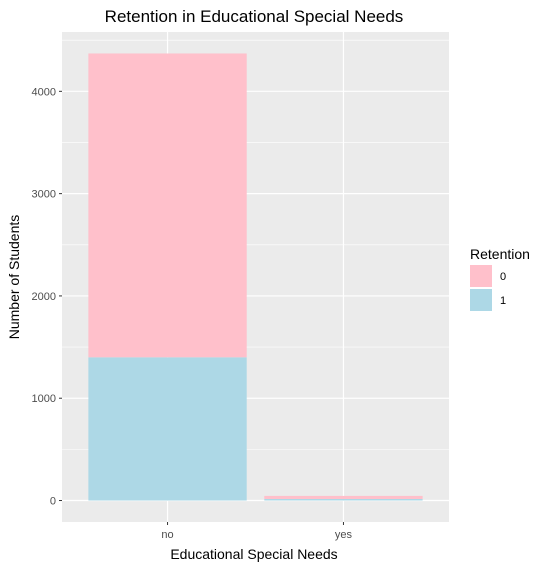  I want to click on y-tick-label: 3000, so click(44, 195).